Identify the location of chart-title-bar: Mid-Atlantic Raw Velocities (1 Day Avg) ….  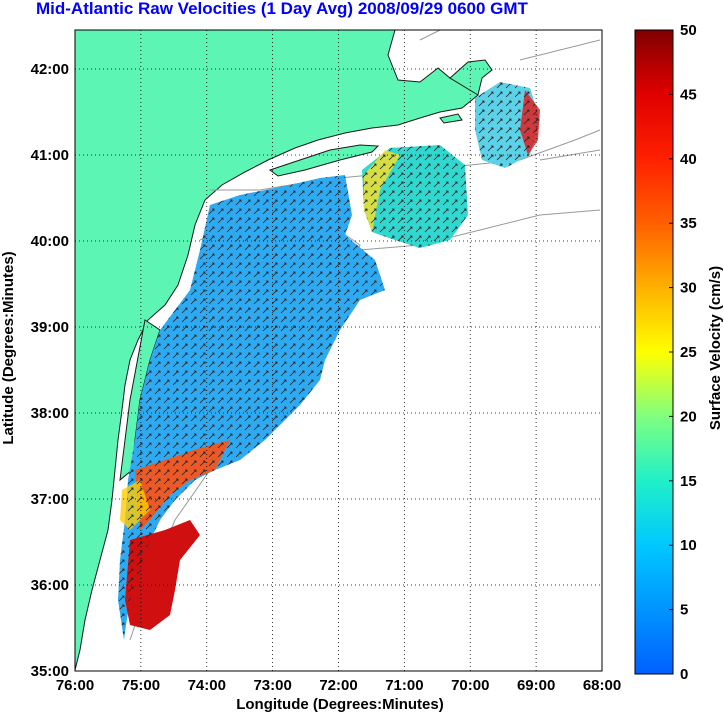
(362, 12).